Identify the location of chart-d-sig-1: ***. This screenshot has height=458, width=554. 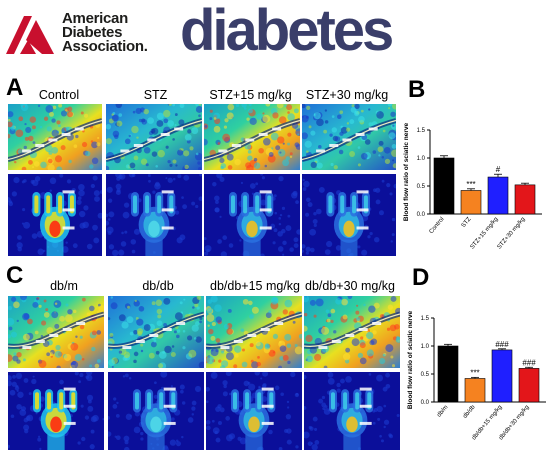
(474, 372).